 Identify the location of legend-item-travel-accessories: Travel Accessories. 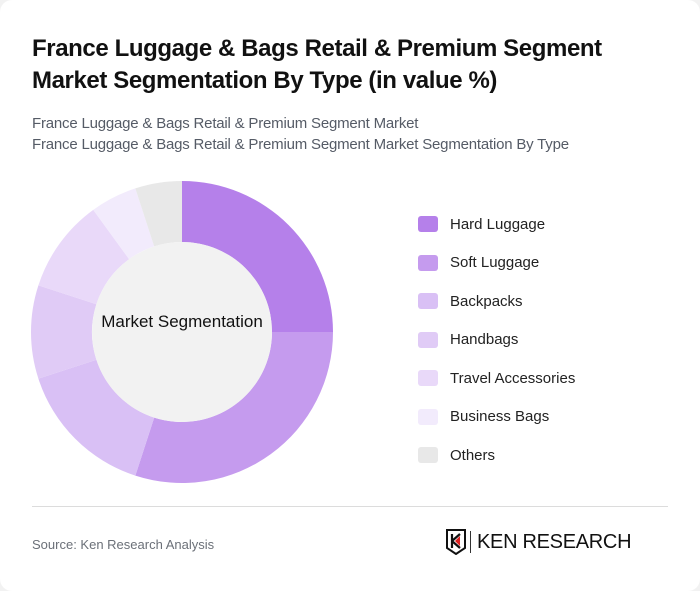
(496, 378).